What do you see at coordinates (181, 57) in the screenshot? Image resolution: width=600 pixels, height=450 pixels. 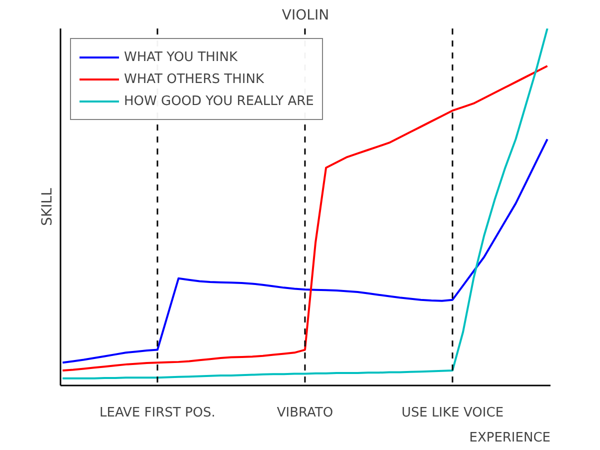 I see `legend-label: WHAT YOU THINK` at bounding box center [181, 57].